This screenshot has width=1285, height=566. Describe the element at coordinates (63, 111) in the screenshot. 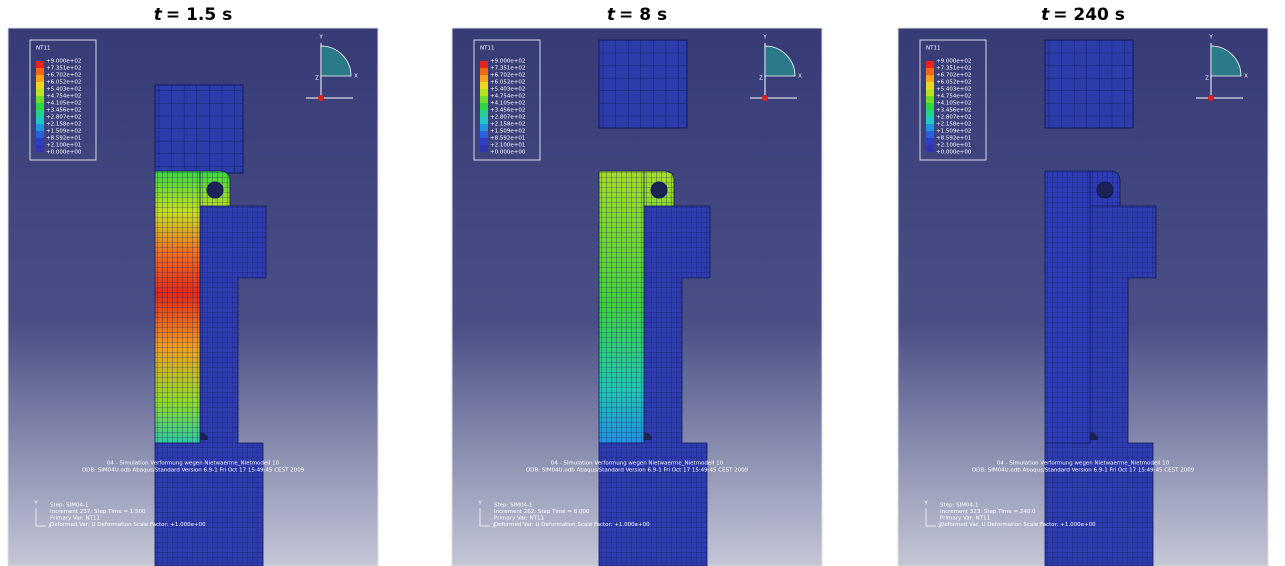

I see `legend-label: +3.456e+02` at that location.